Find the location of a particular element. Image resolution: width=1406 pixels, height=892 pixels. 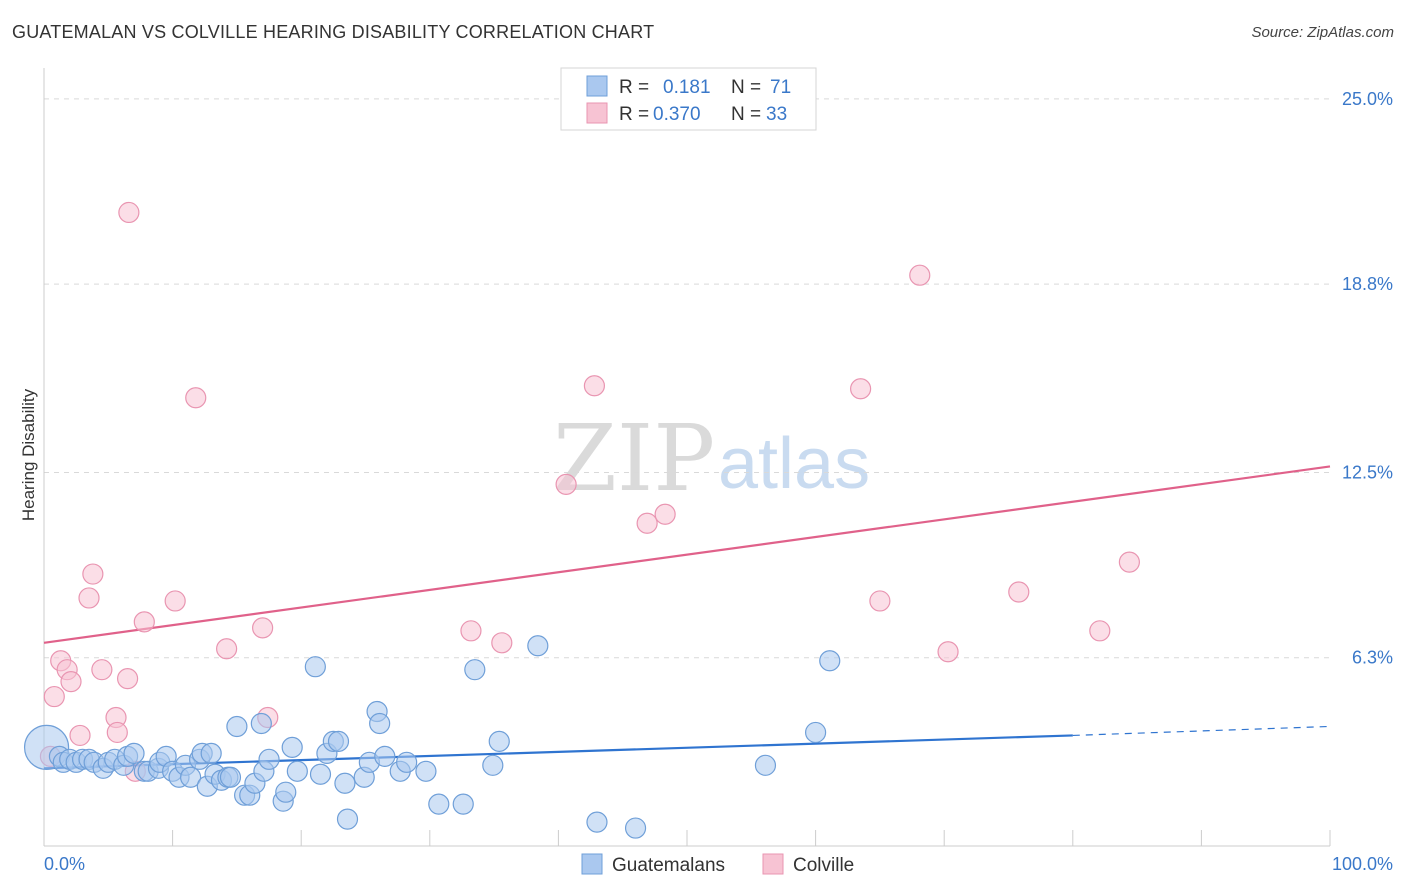

bottom-legend: Guatemalans Colville is located at coordinates (717, 864).